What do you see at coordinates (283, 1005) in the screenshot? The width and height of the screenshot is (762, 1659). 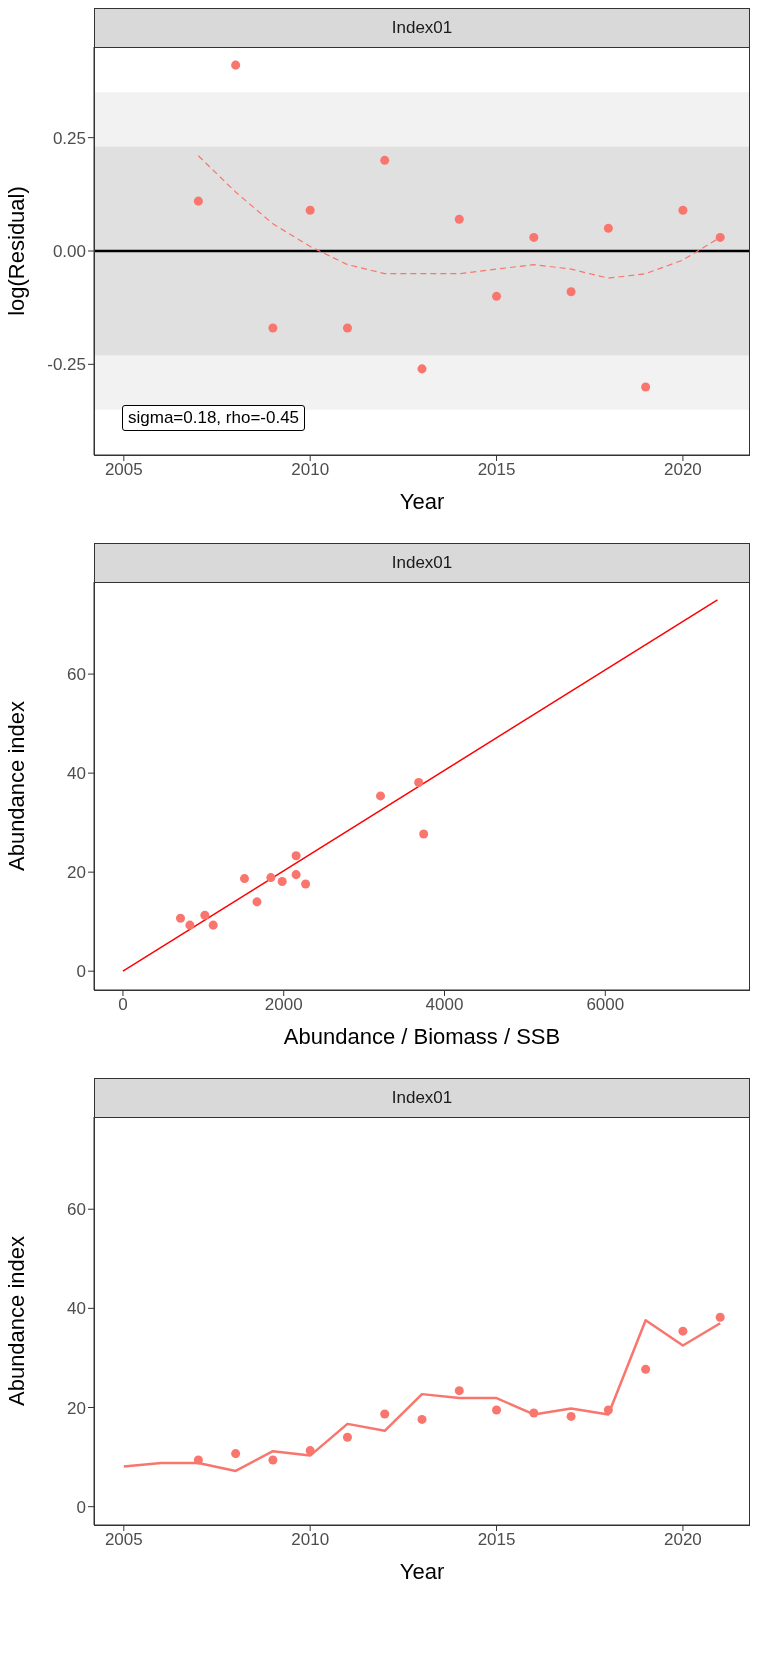 I see `x-tick-label: 2000` at bounding box center [283, 1005].